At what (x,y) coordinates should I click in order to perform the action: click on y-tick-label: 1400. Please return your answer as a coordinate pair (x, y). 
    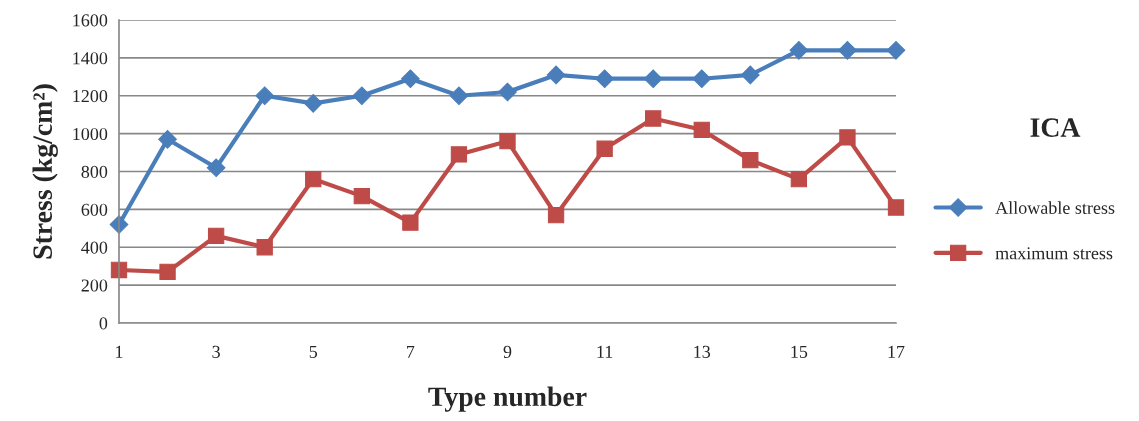
    Looking at the image, I should click on (90, 58).